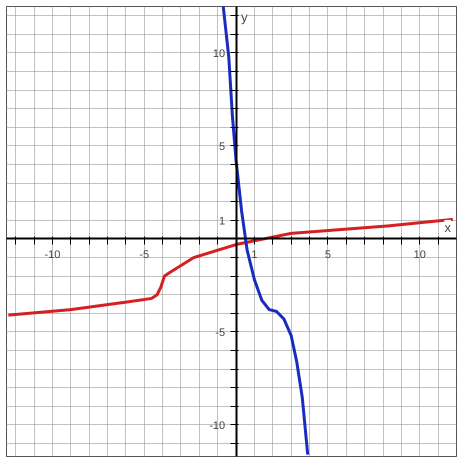 This screenshot has height=475, width=474. I want to click on y-tick-label: -10, so click(217, 426).